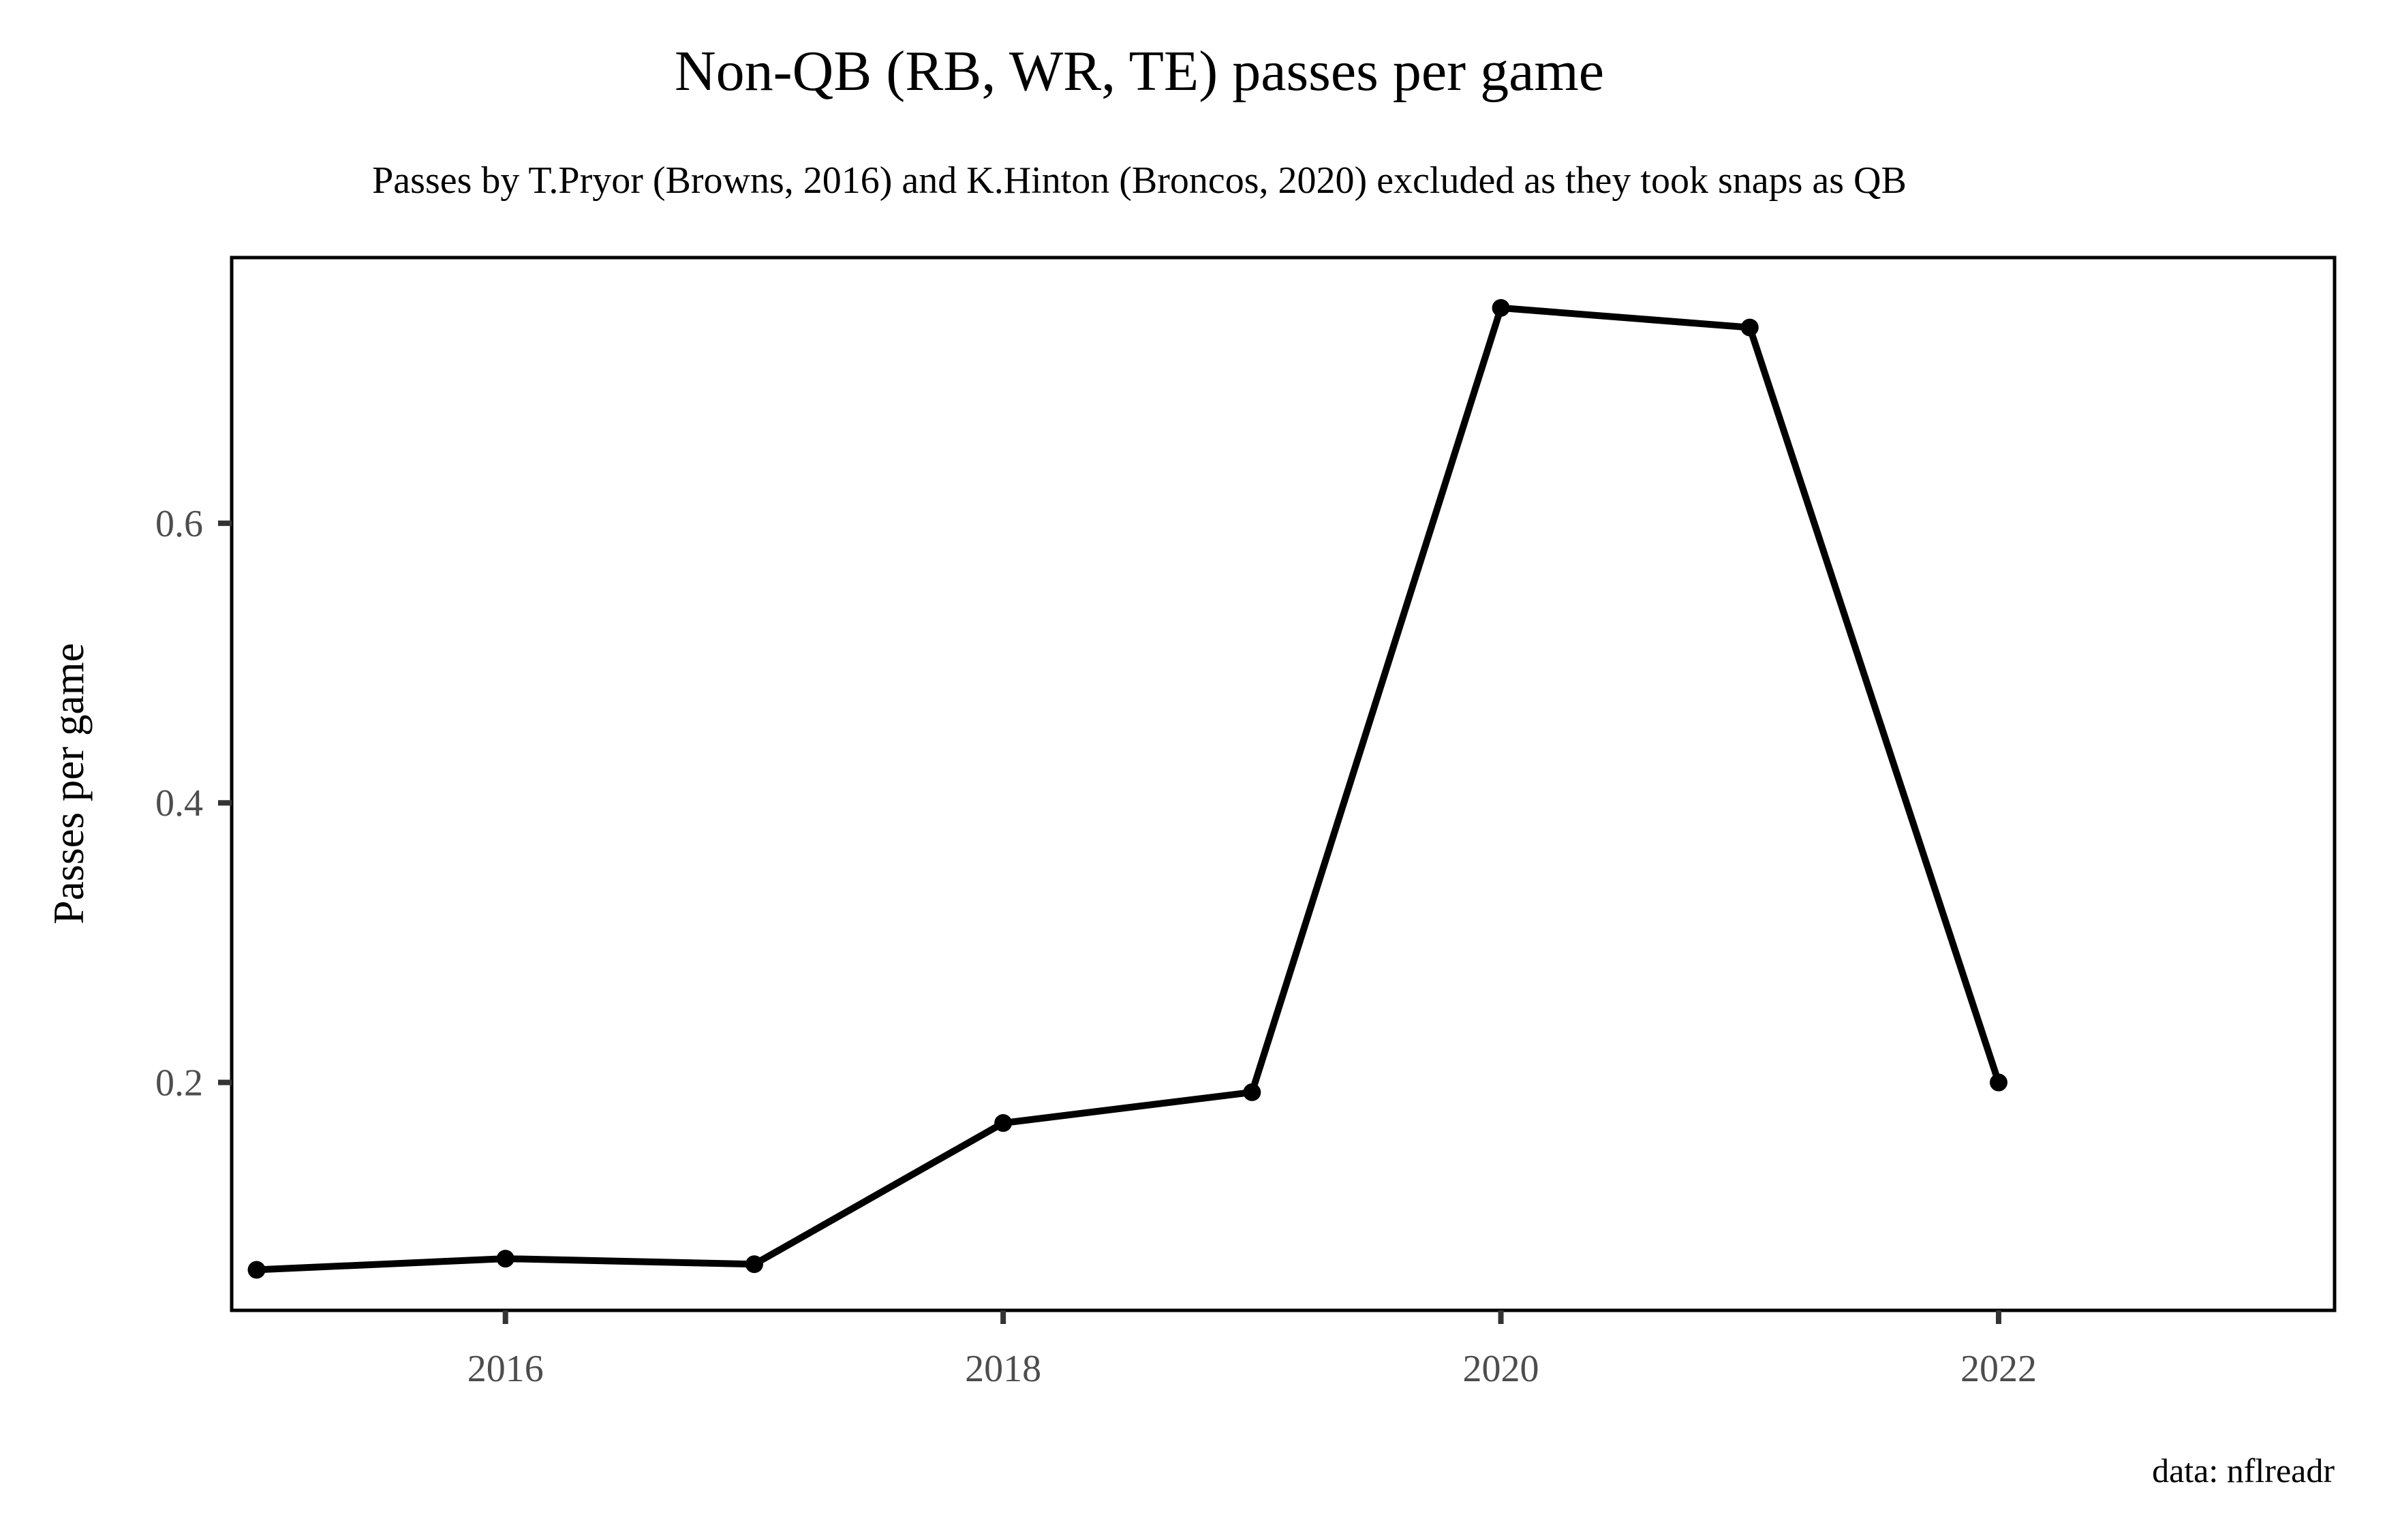  What do you see at coordinates (1139, 71) in the screenshot?
I see `chart-title: Non-QB (RB, WR, TE) passes per game` at bounding box center [1139, 71].